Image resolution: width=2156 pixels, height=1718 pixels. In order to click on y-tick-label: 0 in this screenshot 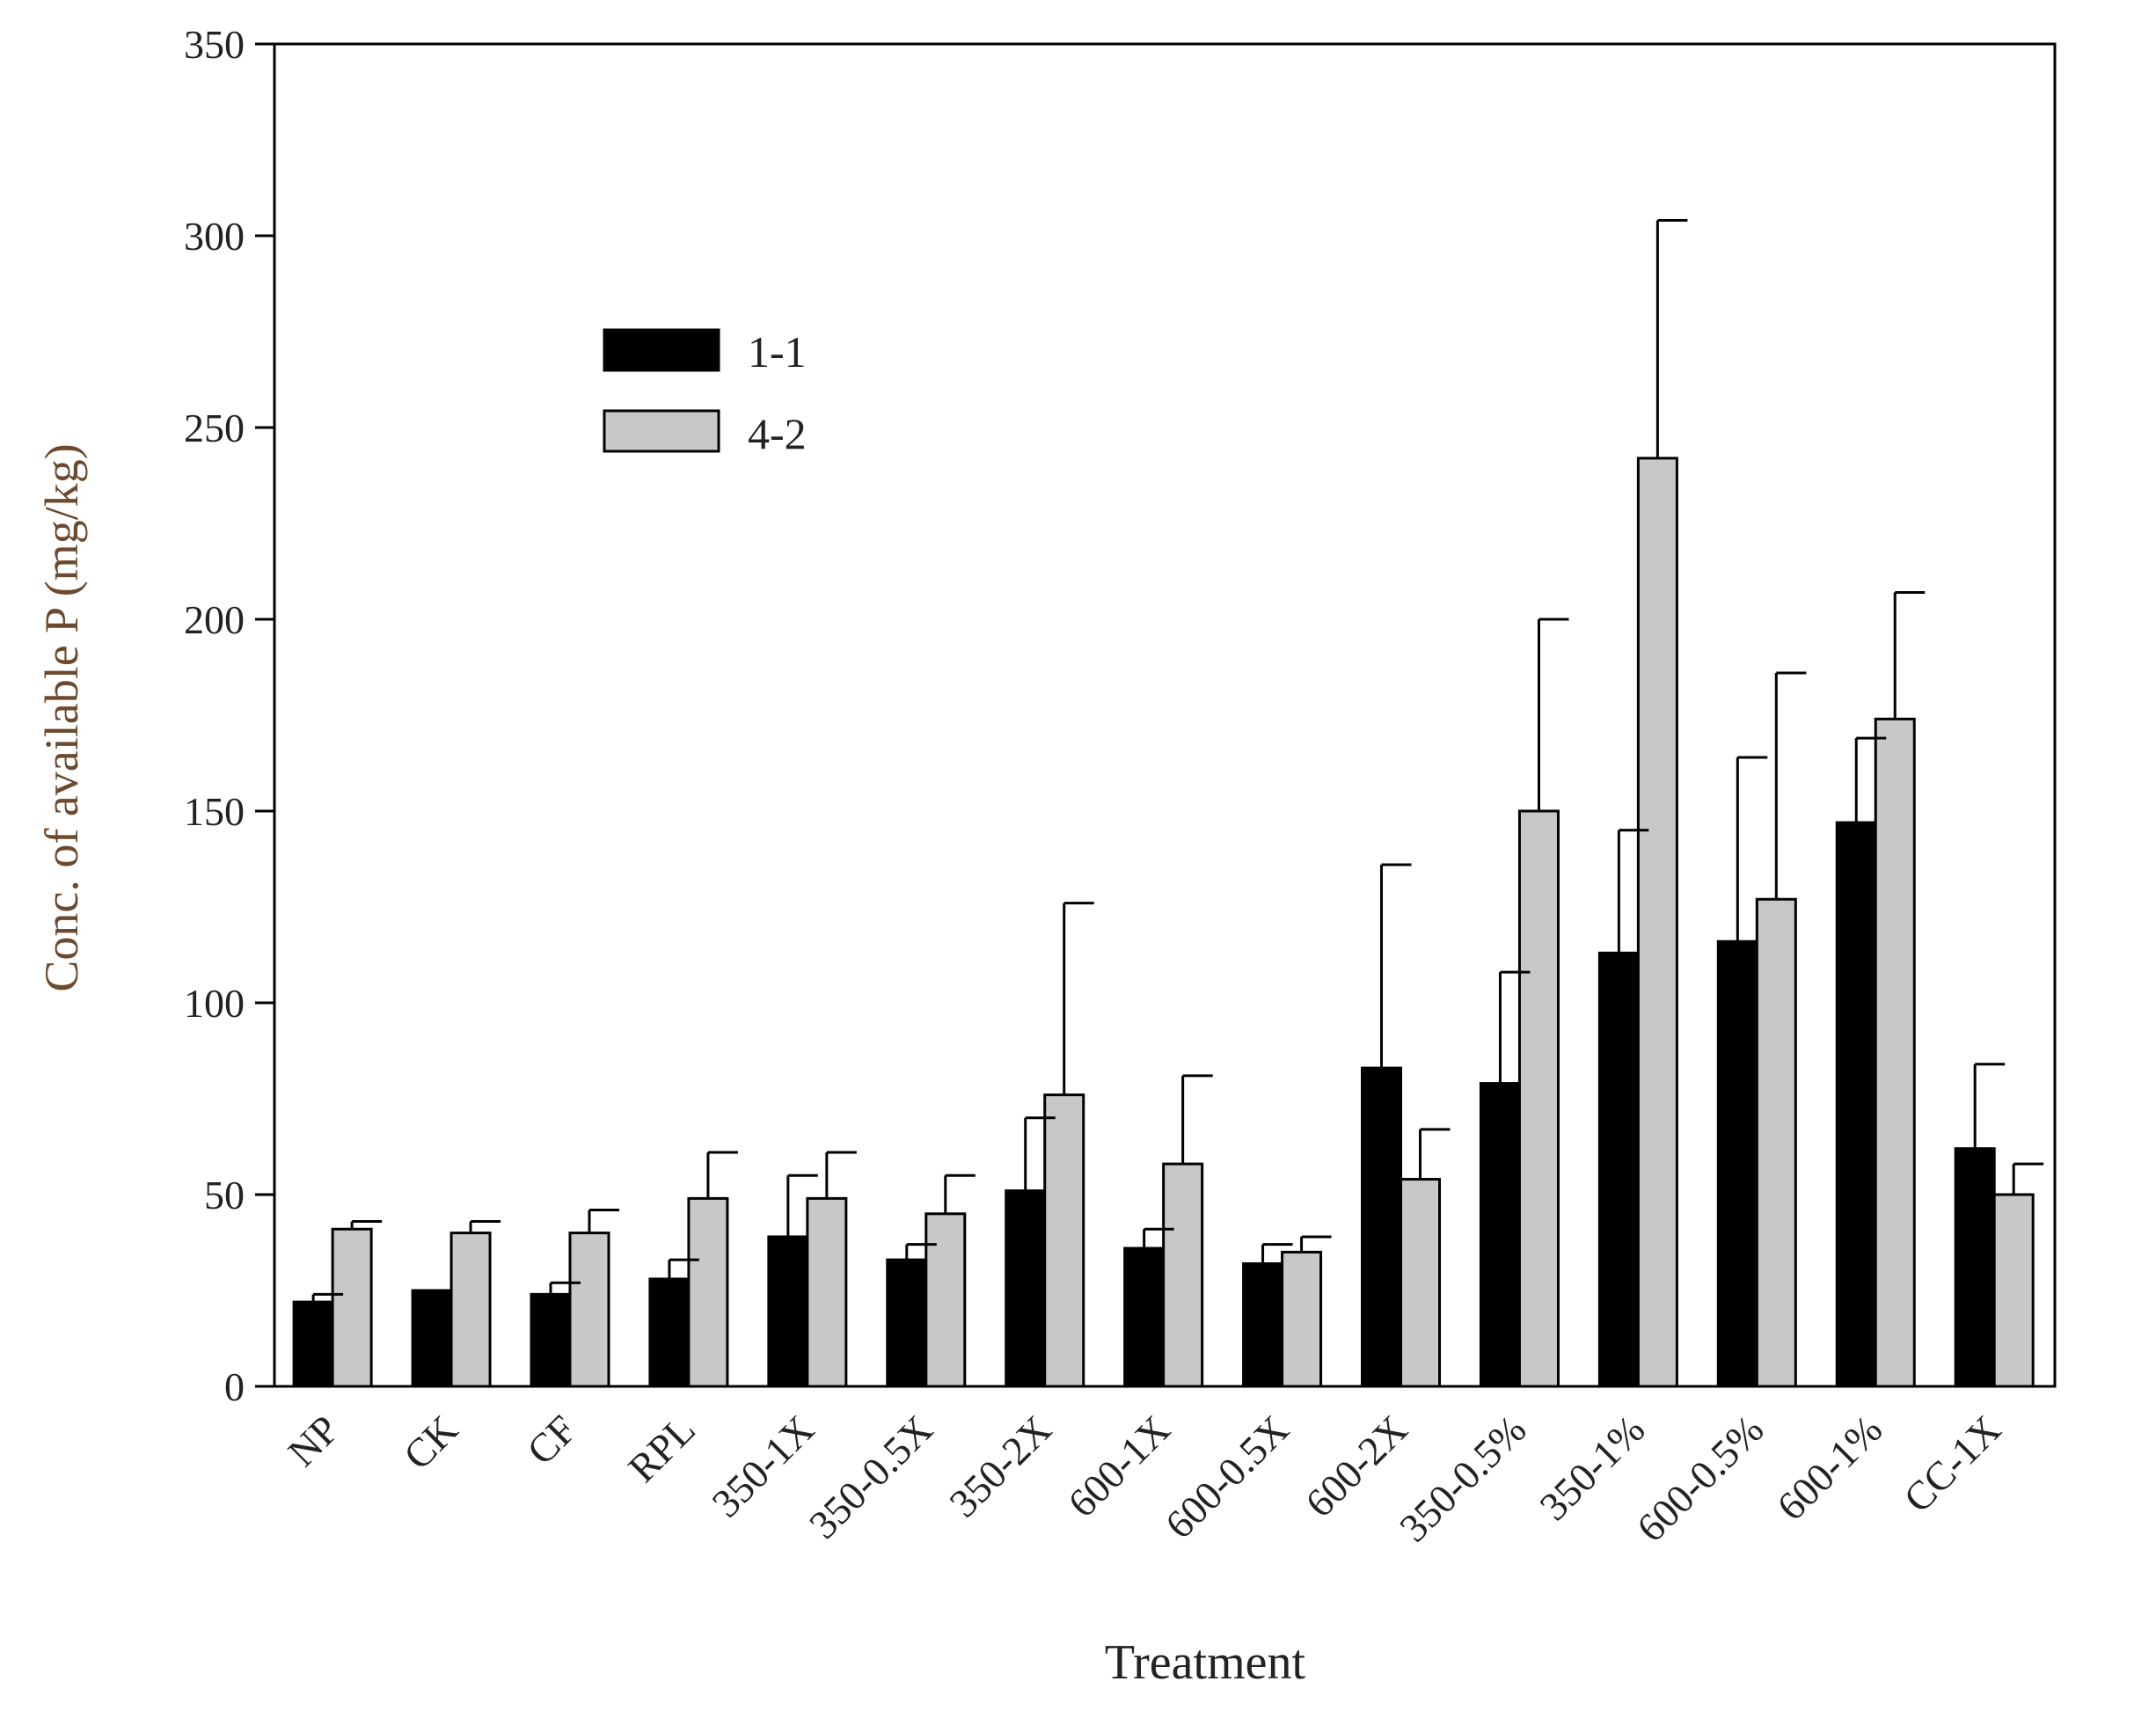, I will do `click(234, 1386)`.